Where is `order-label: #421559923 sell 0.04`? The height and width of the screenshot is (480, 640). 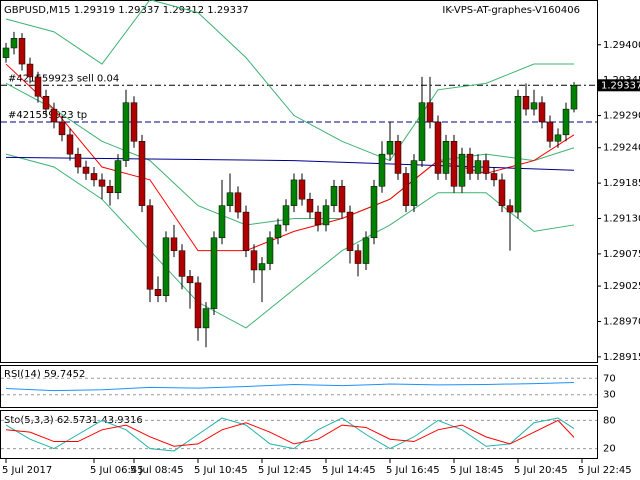 order-label: #421559923 sell 0.04 is located at coordinates (63, 78).